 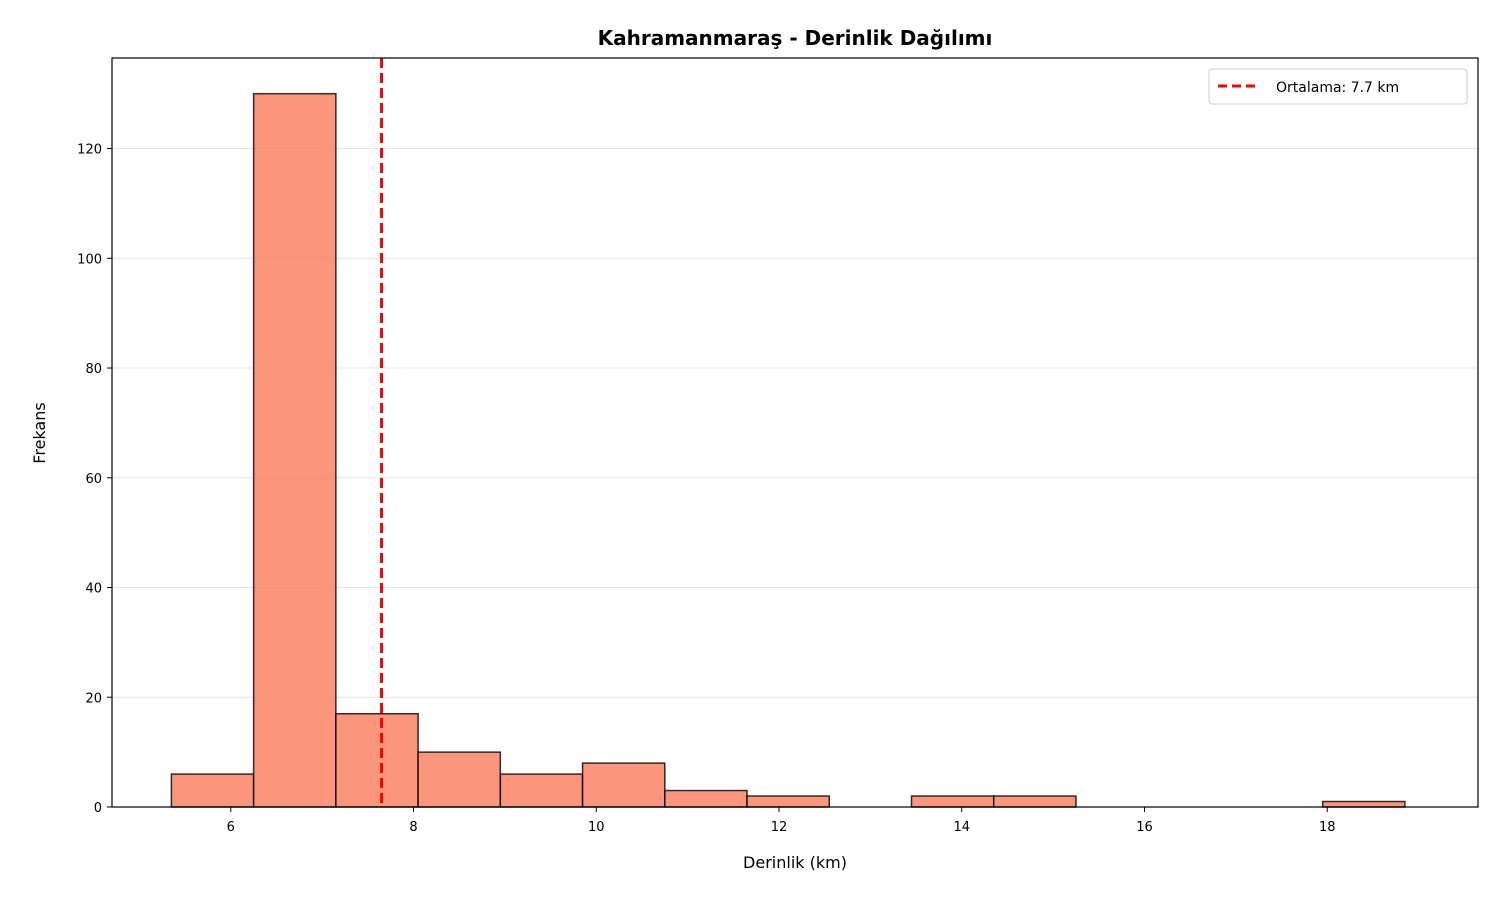 I want to click on y-tick-label: 100, so click(x=89, y=259).